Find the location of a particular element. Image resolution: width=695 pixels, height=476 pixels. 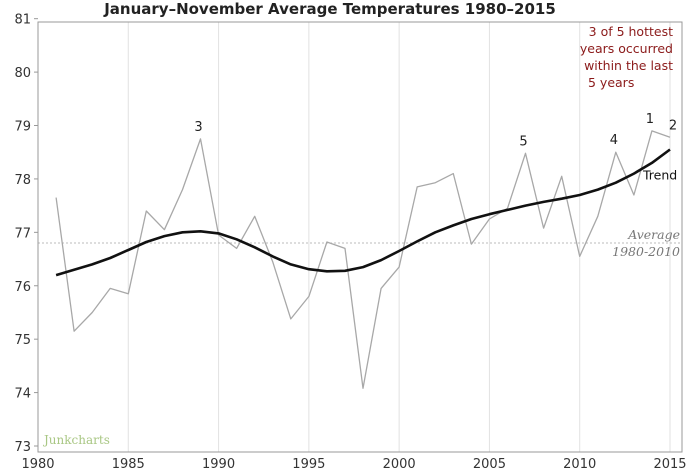

y-tick-75: 75 is located at coordinates (22, 340).